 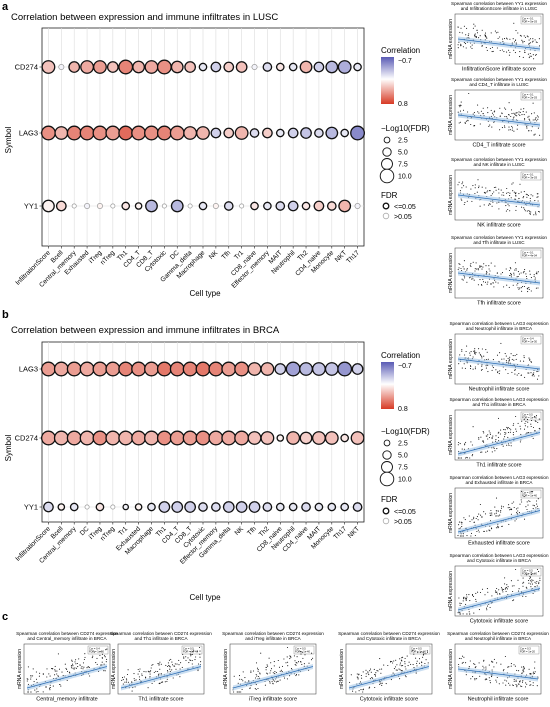 What do you see at coordinates (48, 206) in the screenshot?
I see `bubble-yy1-infiltrationscore` at bounding box center [48, 206].